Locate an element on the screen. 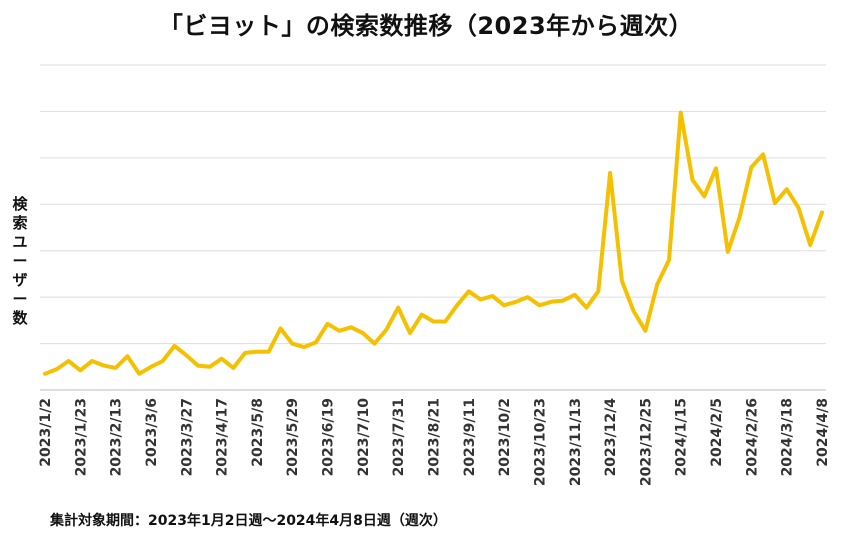 The image size is (852, 546). x-tick-label: 2023/1/2 is located at coordinates (46, 432).